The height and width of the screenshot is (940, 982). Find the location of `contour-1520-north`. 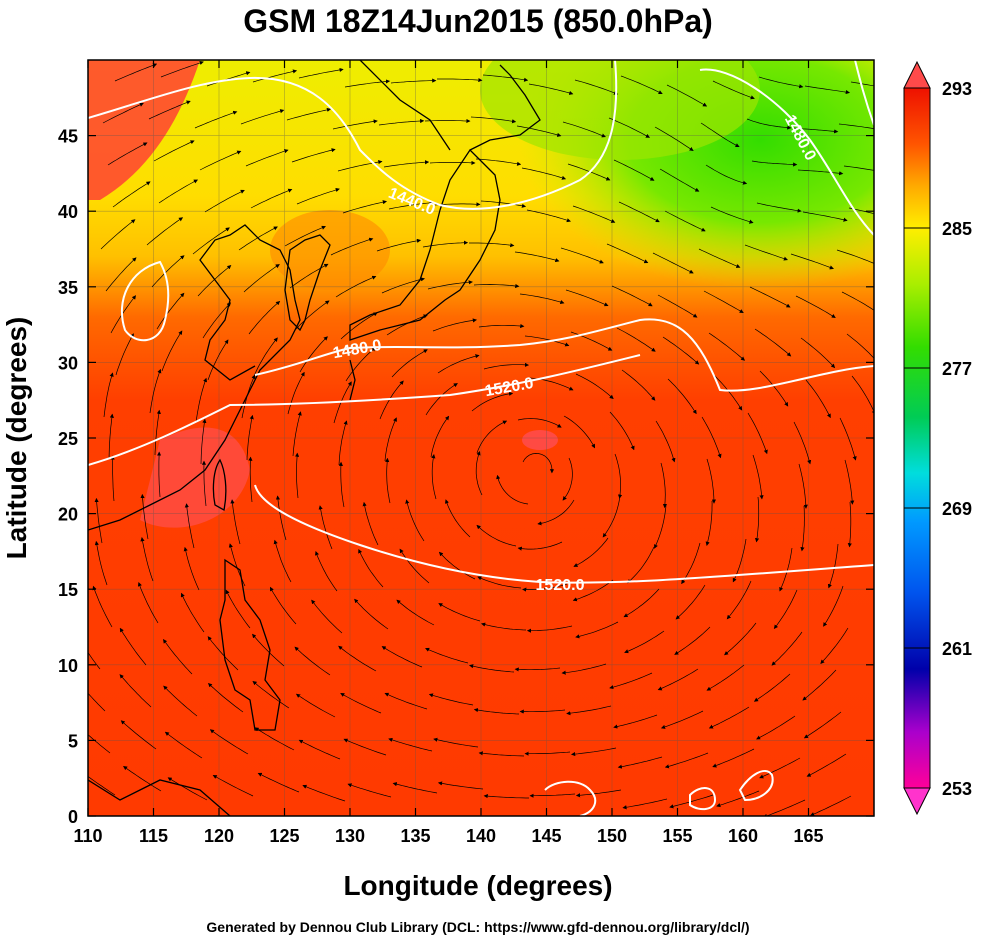

contour-1520-north is located at coordinates (364, 410).